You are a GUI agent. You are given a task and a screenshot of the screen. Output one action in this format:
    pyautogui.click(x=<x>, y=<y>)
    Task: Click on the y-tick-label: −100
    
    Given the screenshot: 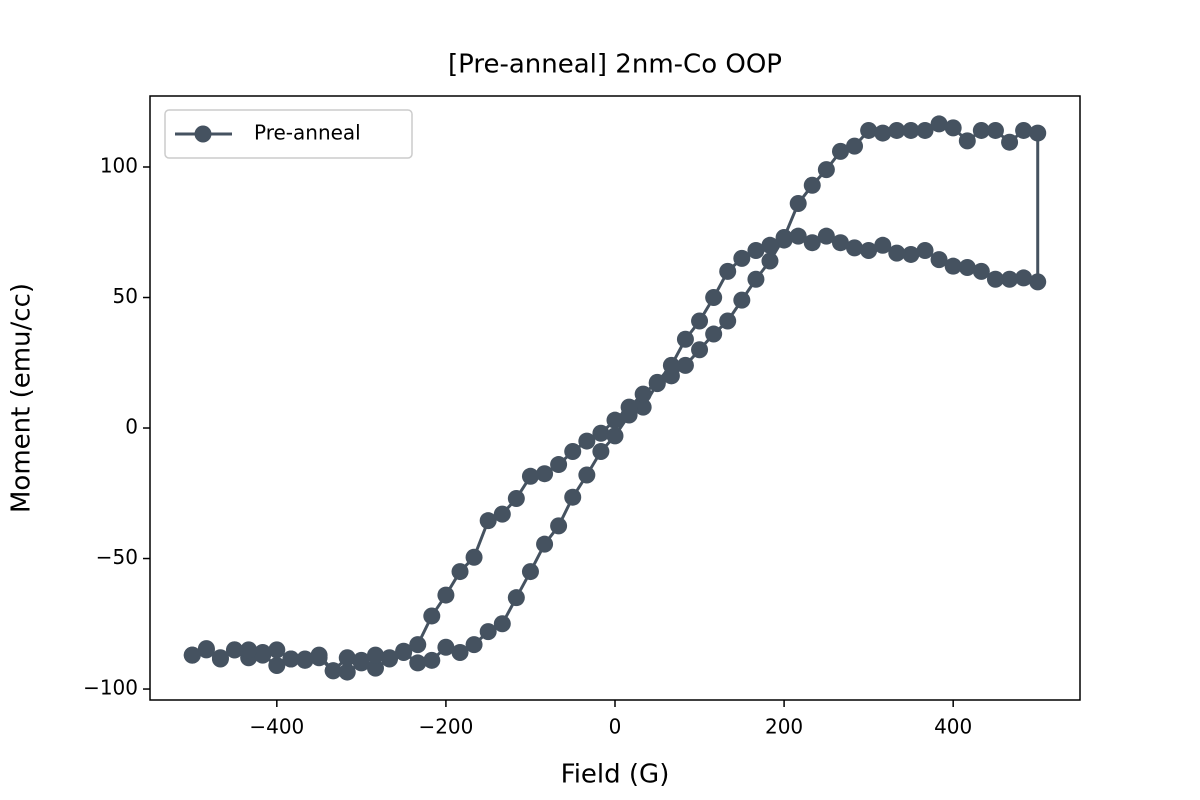 What is the action you would take?
    pyautogui.click(x=110, y=688)
    